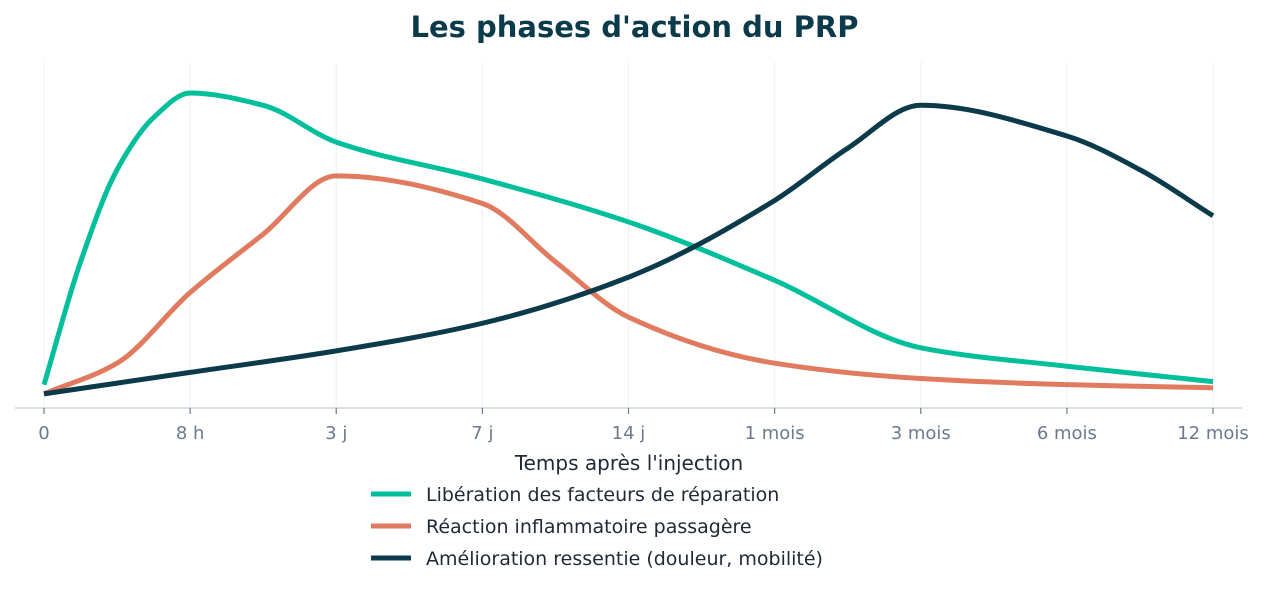  I want to click on x-tick-label: 3 j, so click(336, 433).